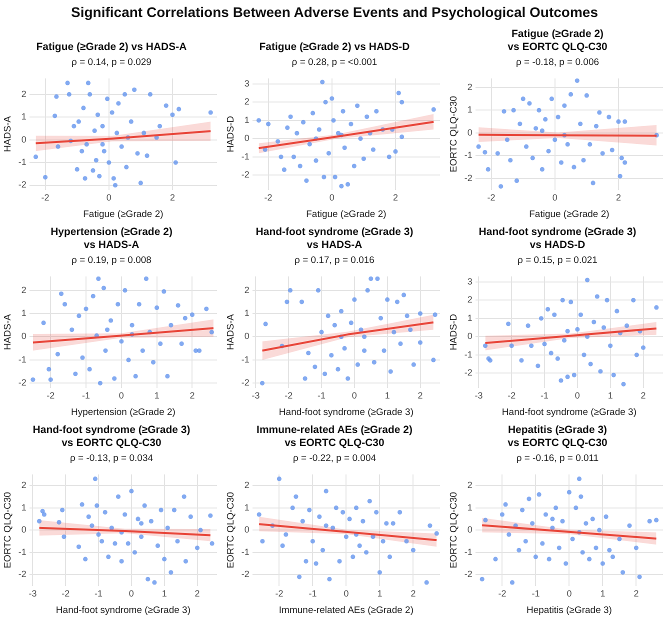 The image size is (669, 620). What do you see at coordinates (346, 214) in the screenshot?
I see `x-axis-title: Fatigue (≥Grade 2)` at bounding box center [346, 214].